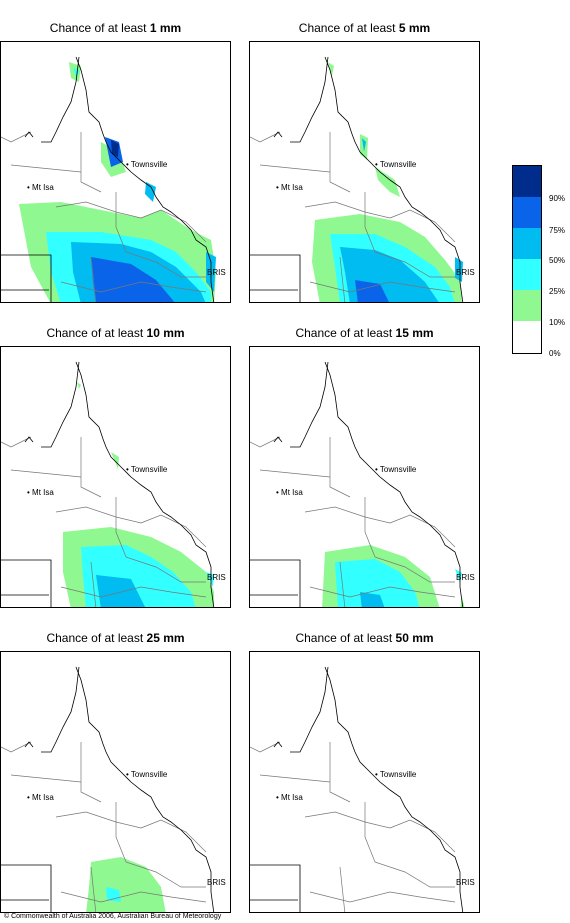  What do you see at coordinates (414, 638) in the screenshot?
I see `title-amount: 50 mm` at bounding box center [414, 638].